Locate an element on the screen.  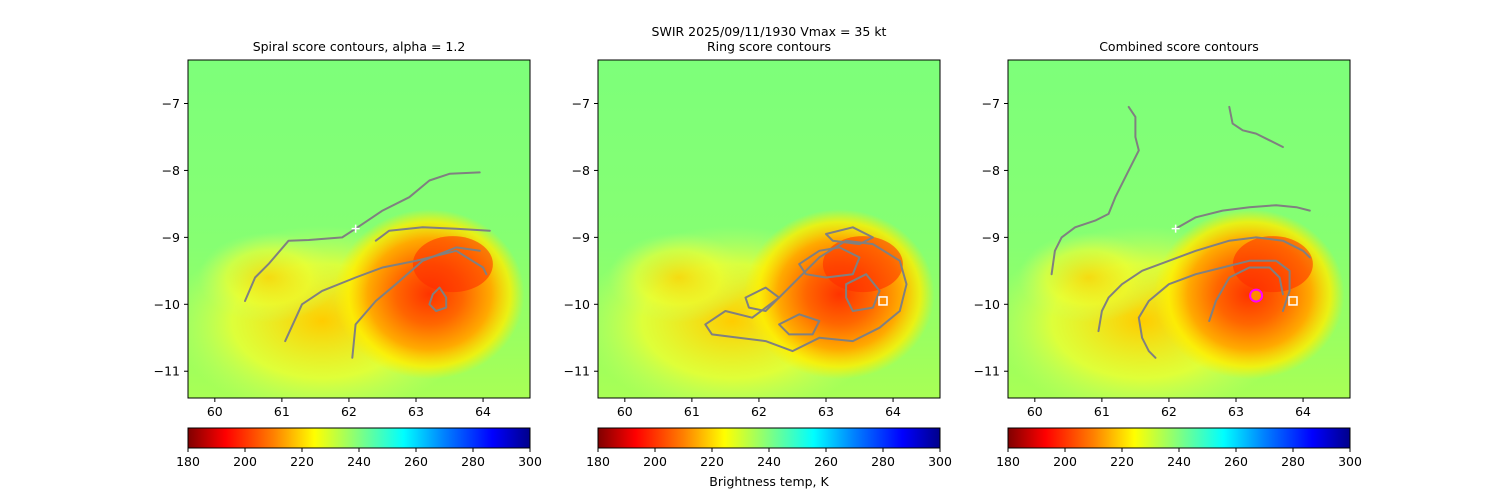
figure-suptitle: SWIR 2025/09/11/1930 Vmax = 35 kt is located at coordinates (769, 31).